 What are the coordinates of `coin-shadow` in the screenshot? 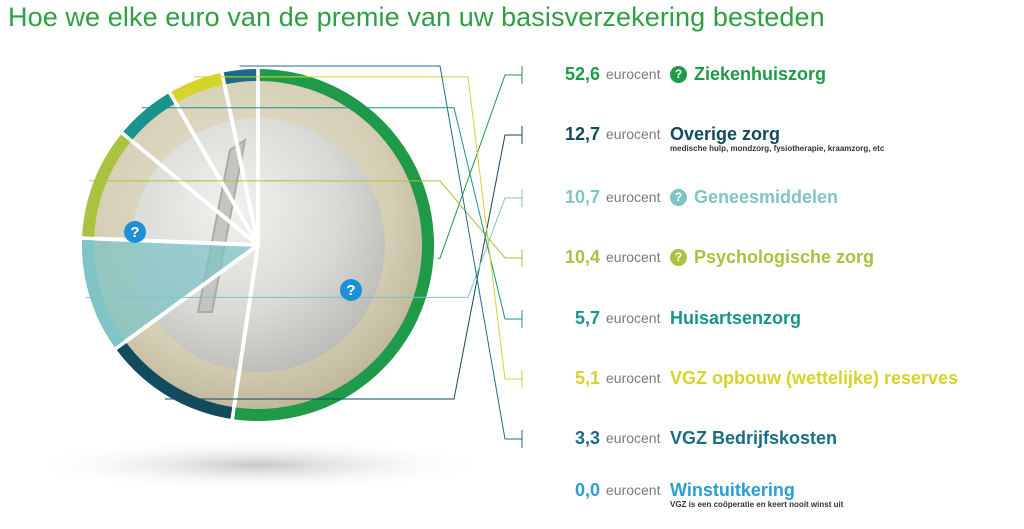 It's located at (258, 465).